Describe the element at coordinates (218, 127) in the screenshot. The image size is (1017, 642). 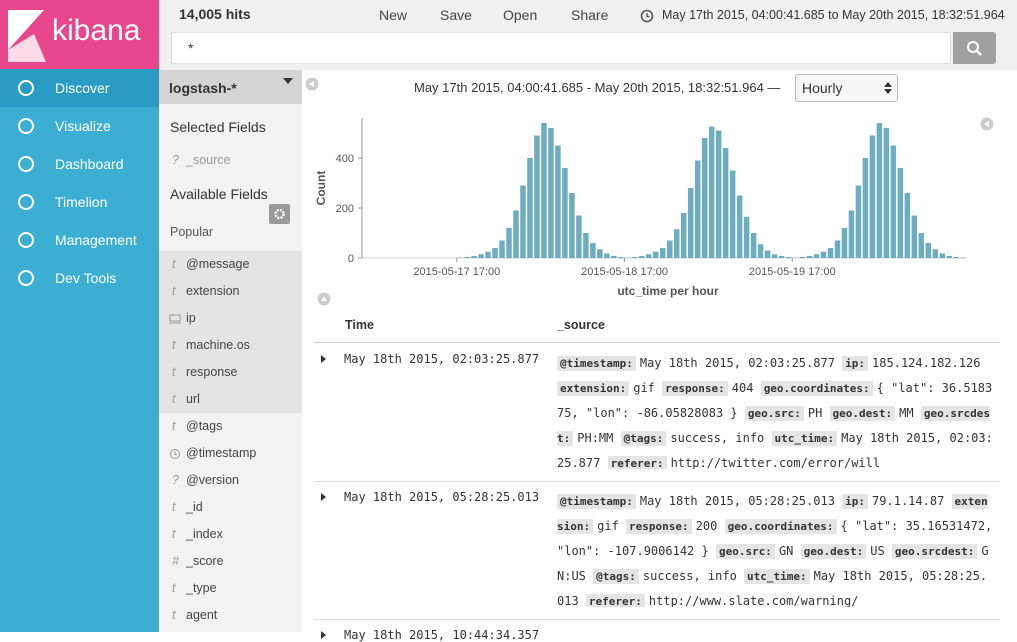
I see `selected-title: Selected Fields` at that location.